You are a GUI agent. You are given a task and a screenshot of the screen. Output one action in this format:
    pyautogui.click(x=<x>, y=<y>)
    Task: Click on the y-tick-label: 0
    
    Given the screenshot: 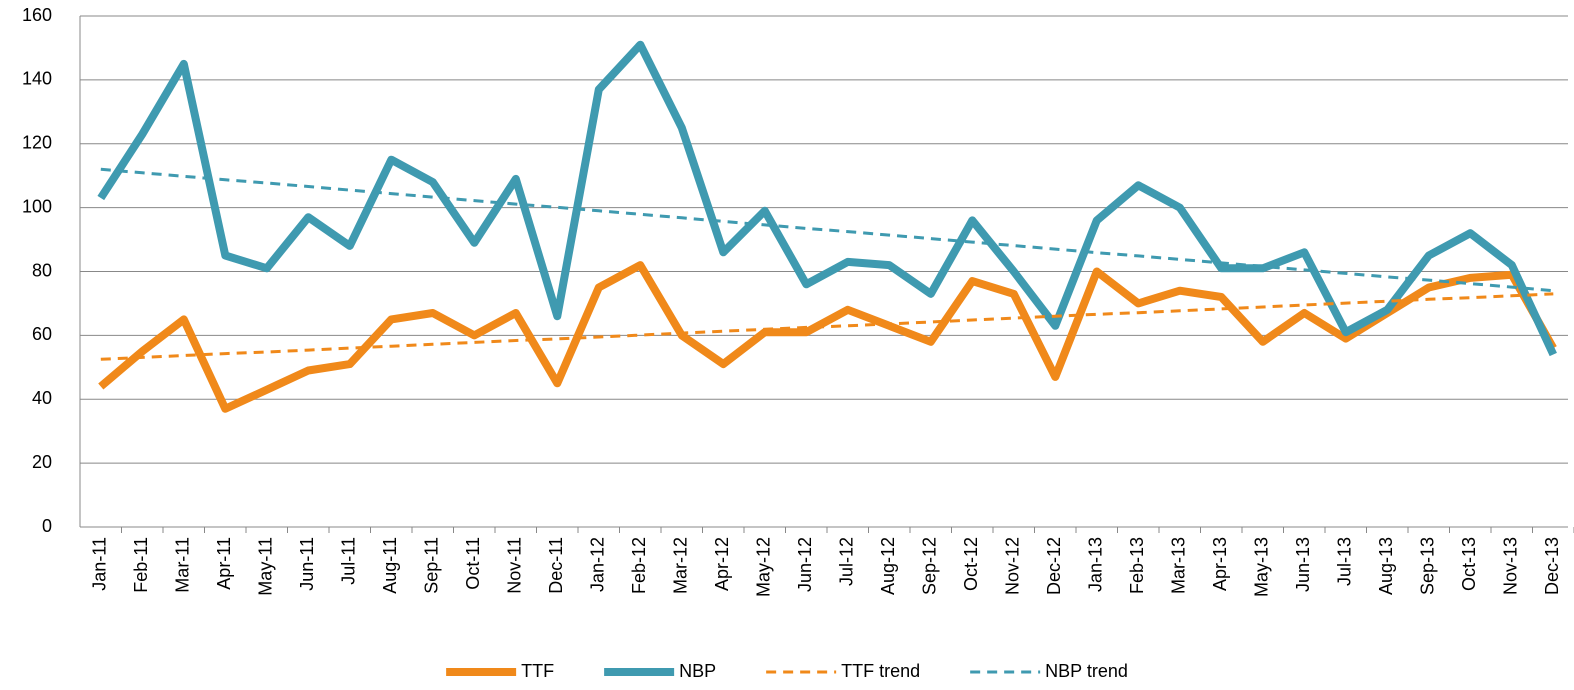 What is the action you would take?
    pyautogui.click(x=47, y=526)
    